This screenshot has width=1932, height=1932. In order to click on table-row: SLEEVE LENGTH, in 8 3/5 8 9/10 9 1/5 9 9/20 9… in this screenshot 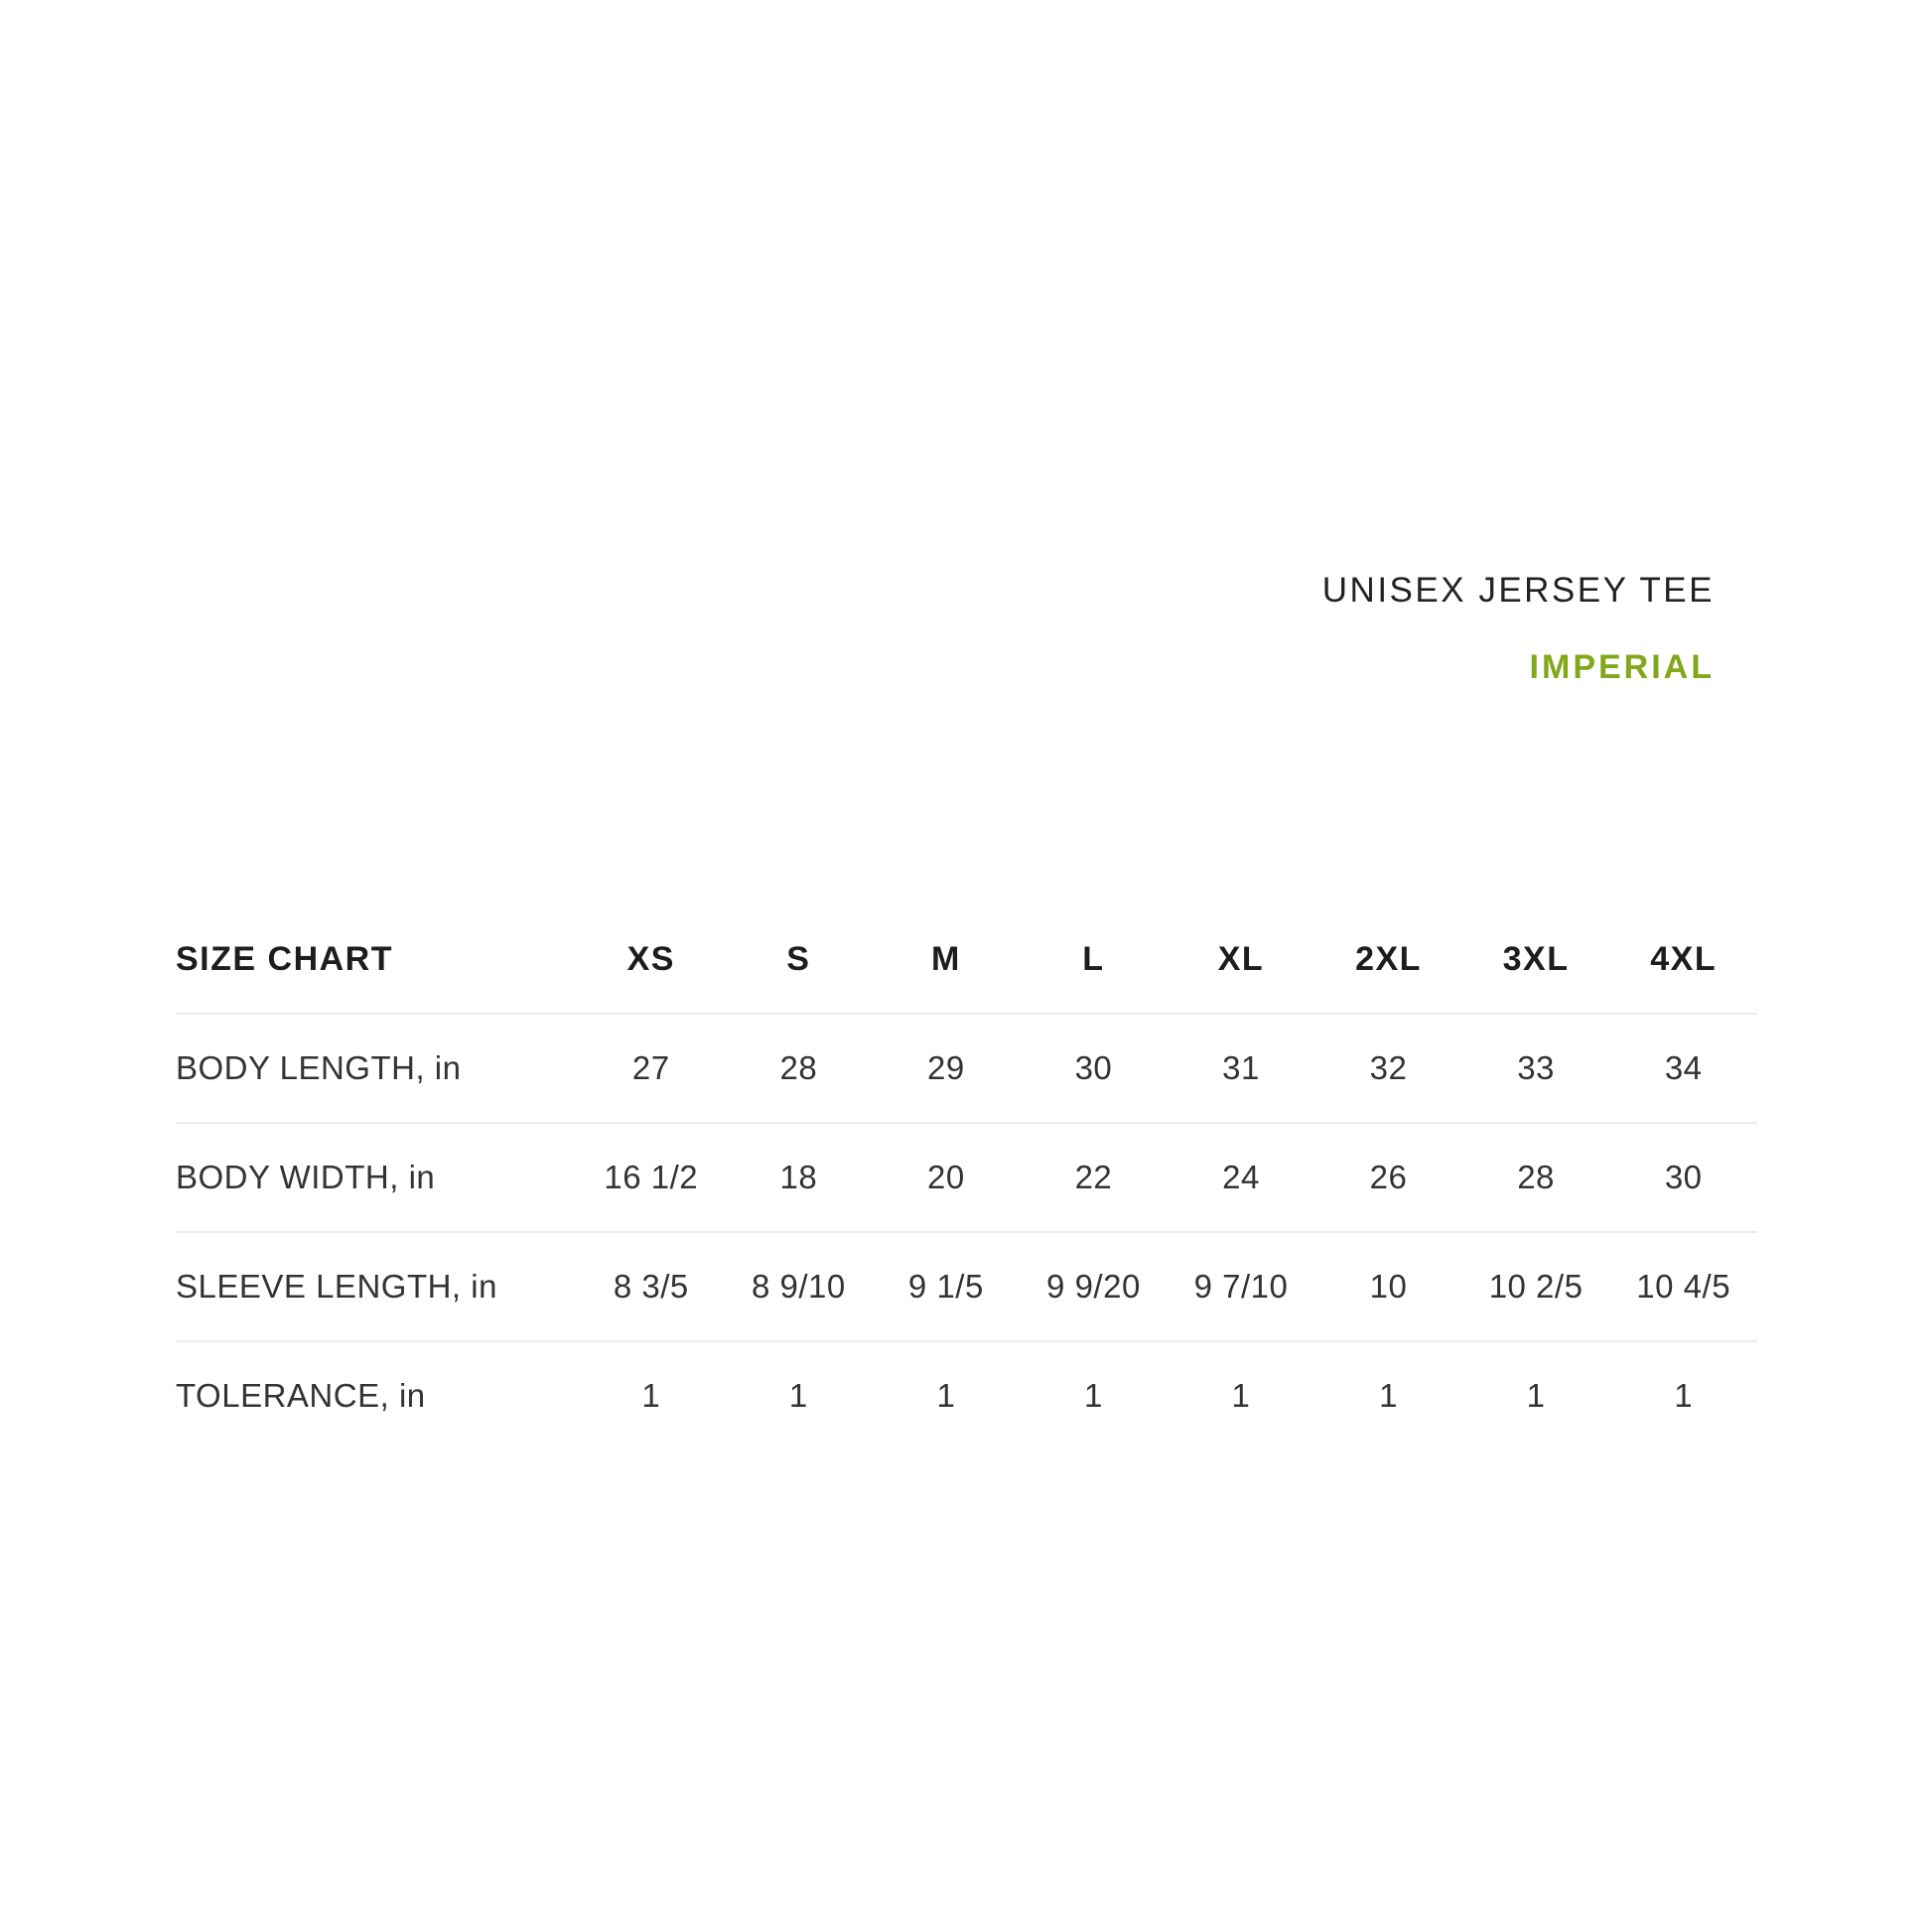, I will do `click(967, 1287)`.